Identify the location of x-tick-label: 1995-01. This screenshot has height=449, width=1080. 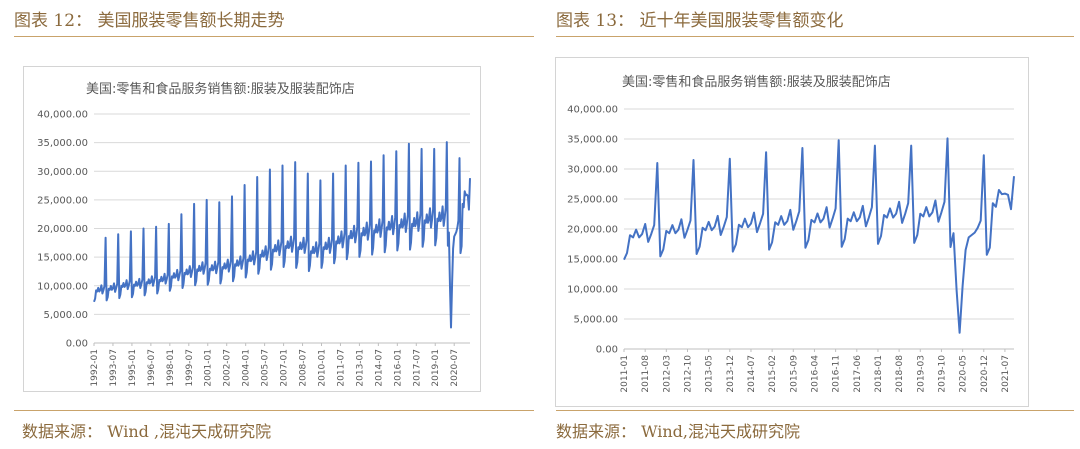
(133, 368).